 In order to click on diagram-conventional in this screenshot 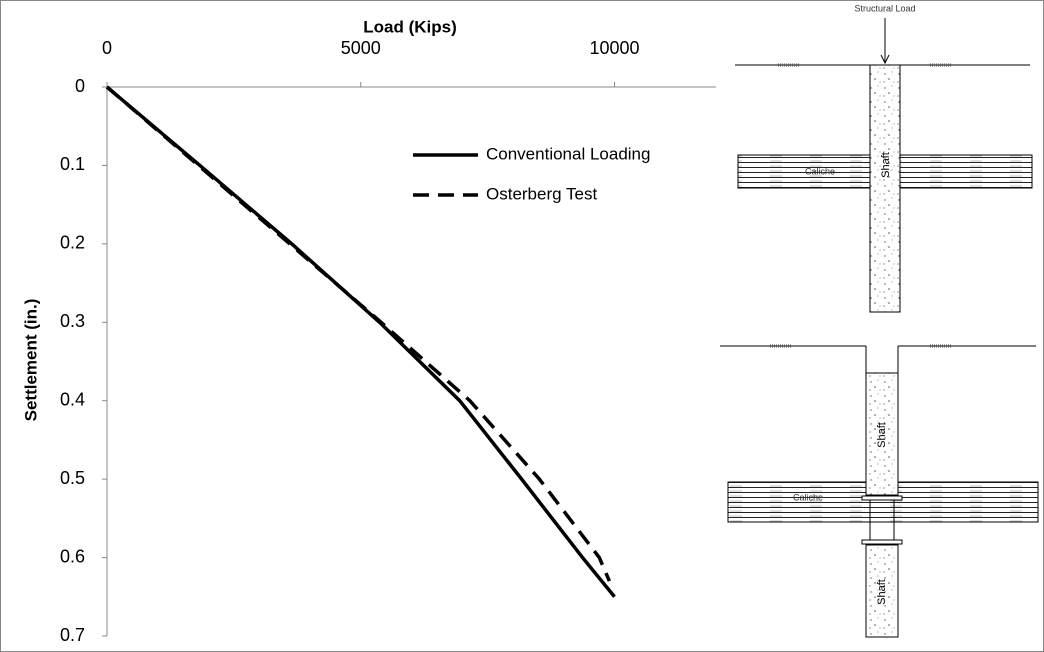, I will do `click(884, 165)`.